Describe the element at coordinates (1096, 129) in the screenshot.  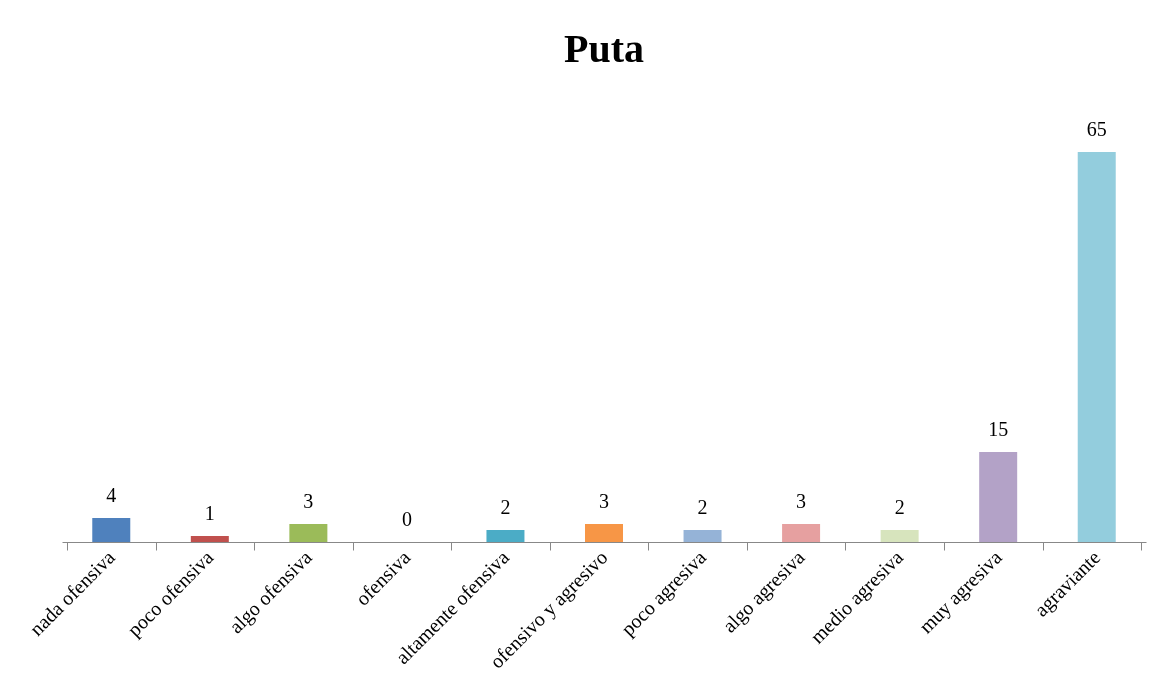
I see `data-label: 65` at that location.